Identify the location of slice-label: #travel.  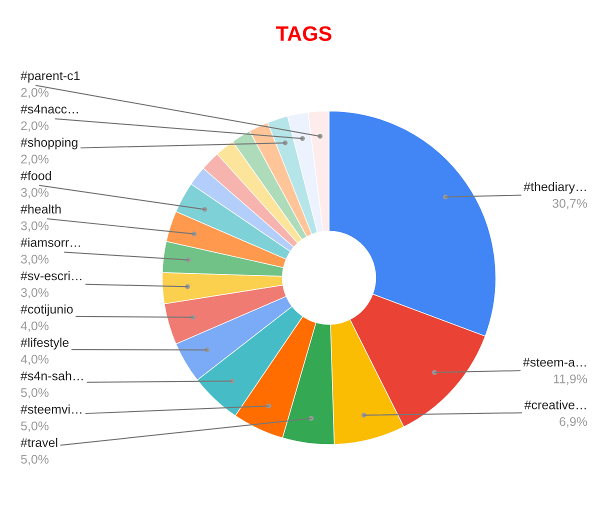
(39, 443).